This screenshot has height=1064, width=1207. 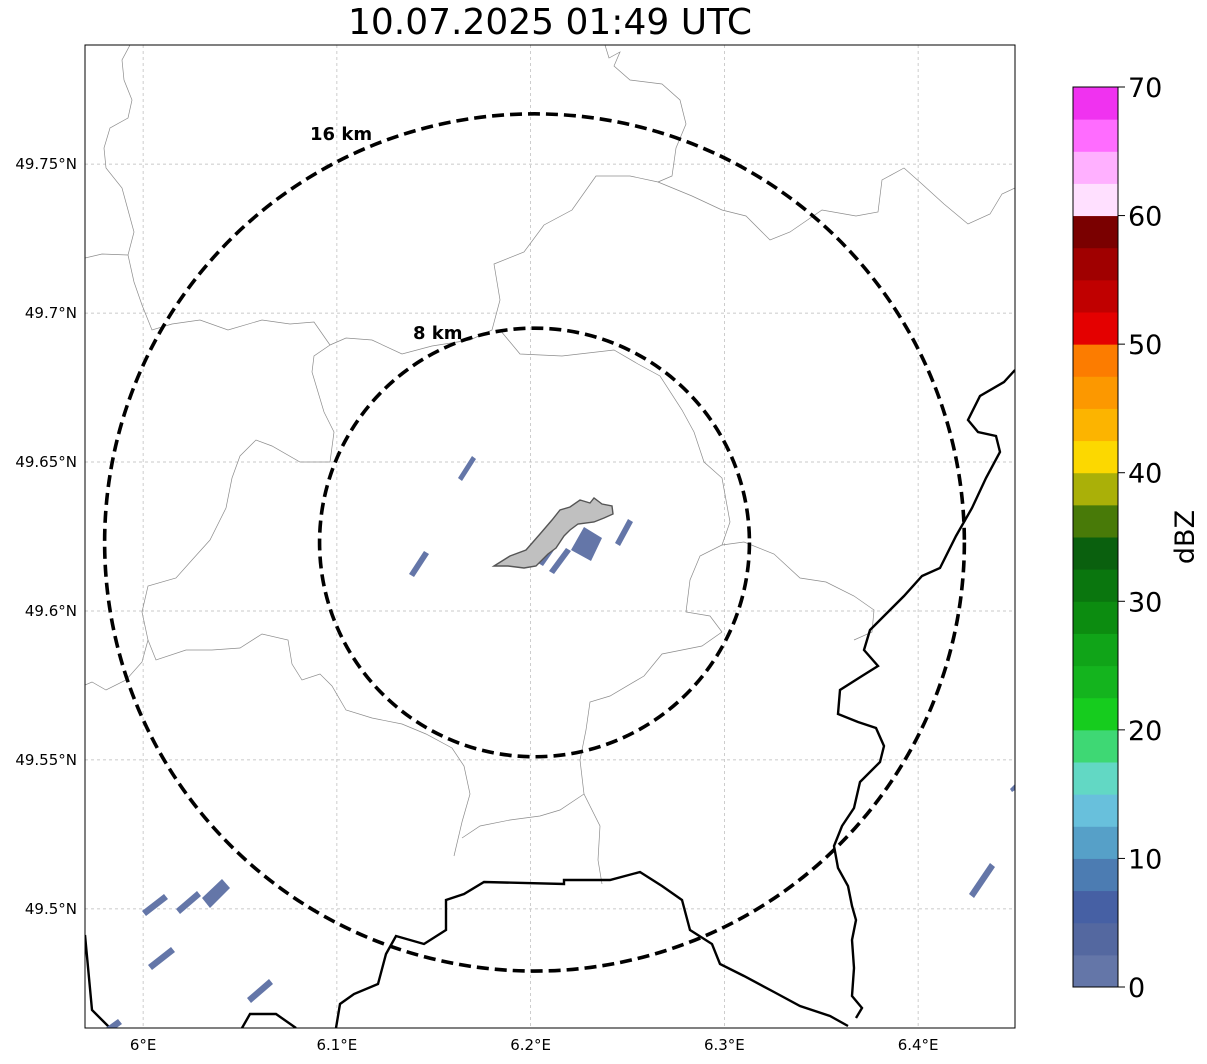 What do you see at coordinates (918, 1045) in the screenshot?
I see `lon-tick-label: 6.4°E` at bounding box center [918, 1045].